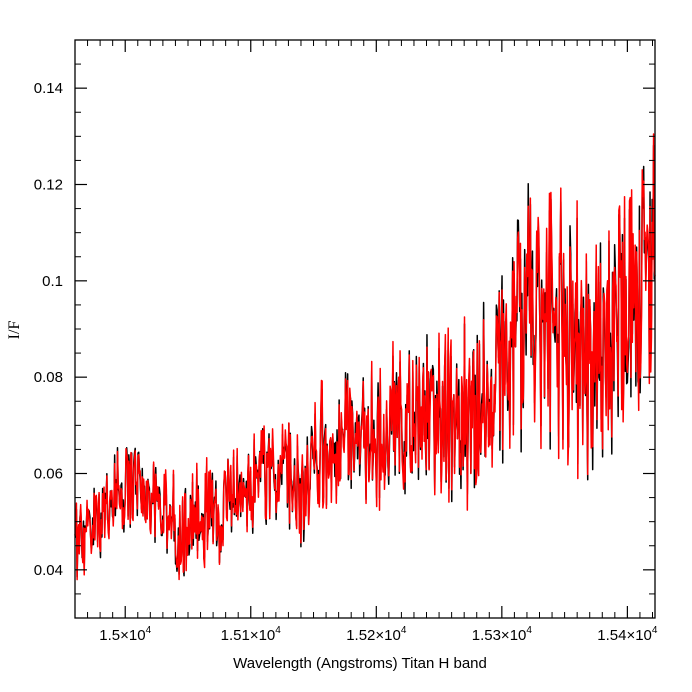 The image size is (692, 692). I want to click on x-tick-label: 1.51×10⁴, so click(251, 634).